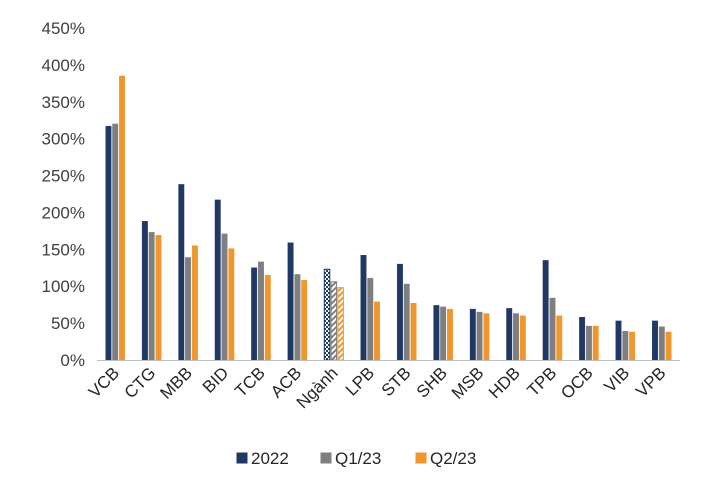 This screenshot has width=713, height=491. I want to click on legend-label: 2022, so click(270, 458).